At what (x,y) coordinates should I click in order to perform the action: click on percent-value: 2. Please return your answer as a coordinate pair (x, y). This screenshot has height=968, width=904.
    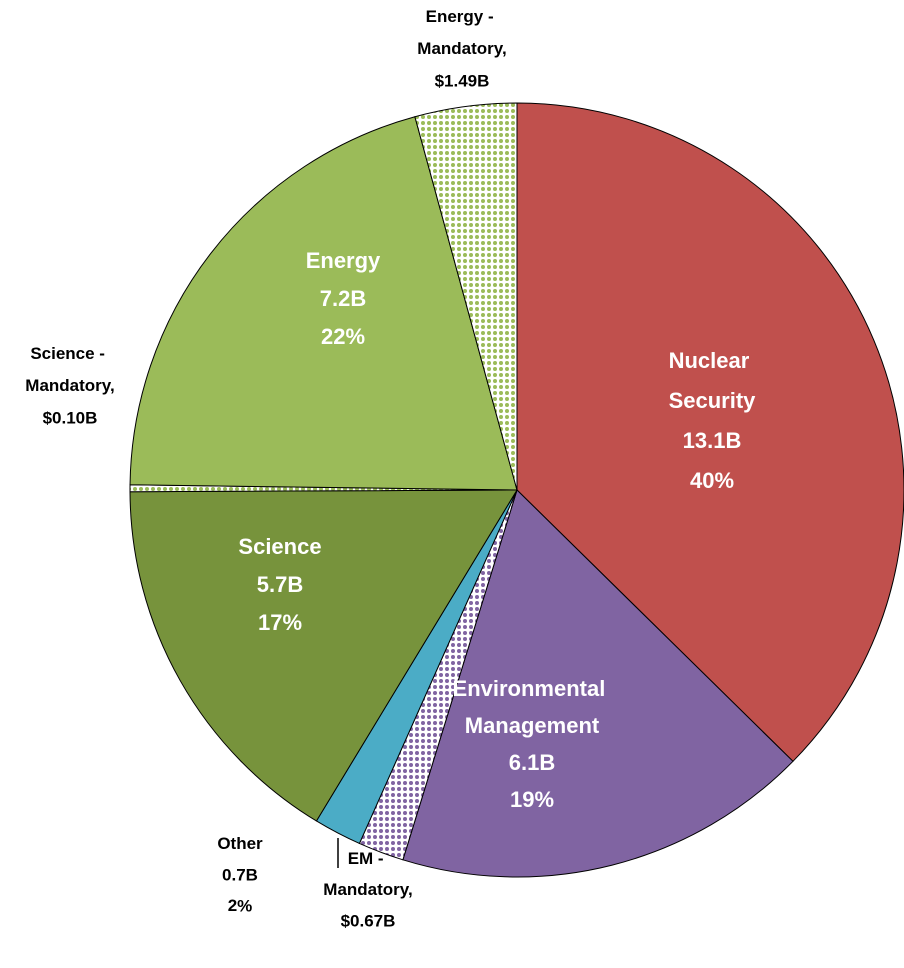
    Looking at the image, I should click on (232, 905).